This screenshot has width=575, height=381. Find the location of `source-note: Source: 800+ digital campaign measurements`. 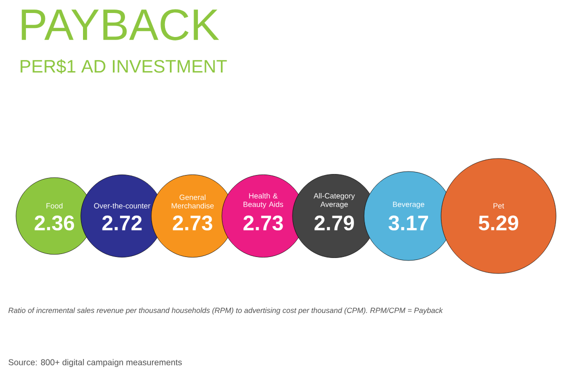

source-note: Source: 800+ digital campaign measurements is located at coordinates (95, 363).